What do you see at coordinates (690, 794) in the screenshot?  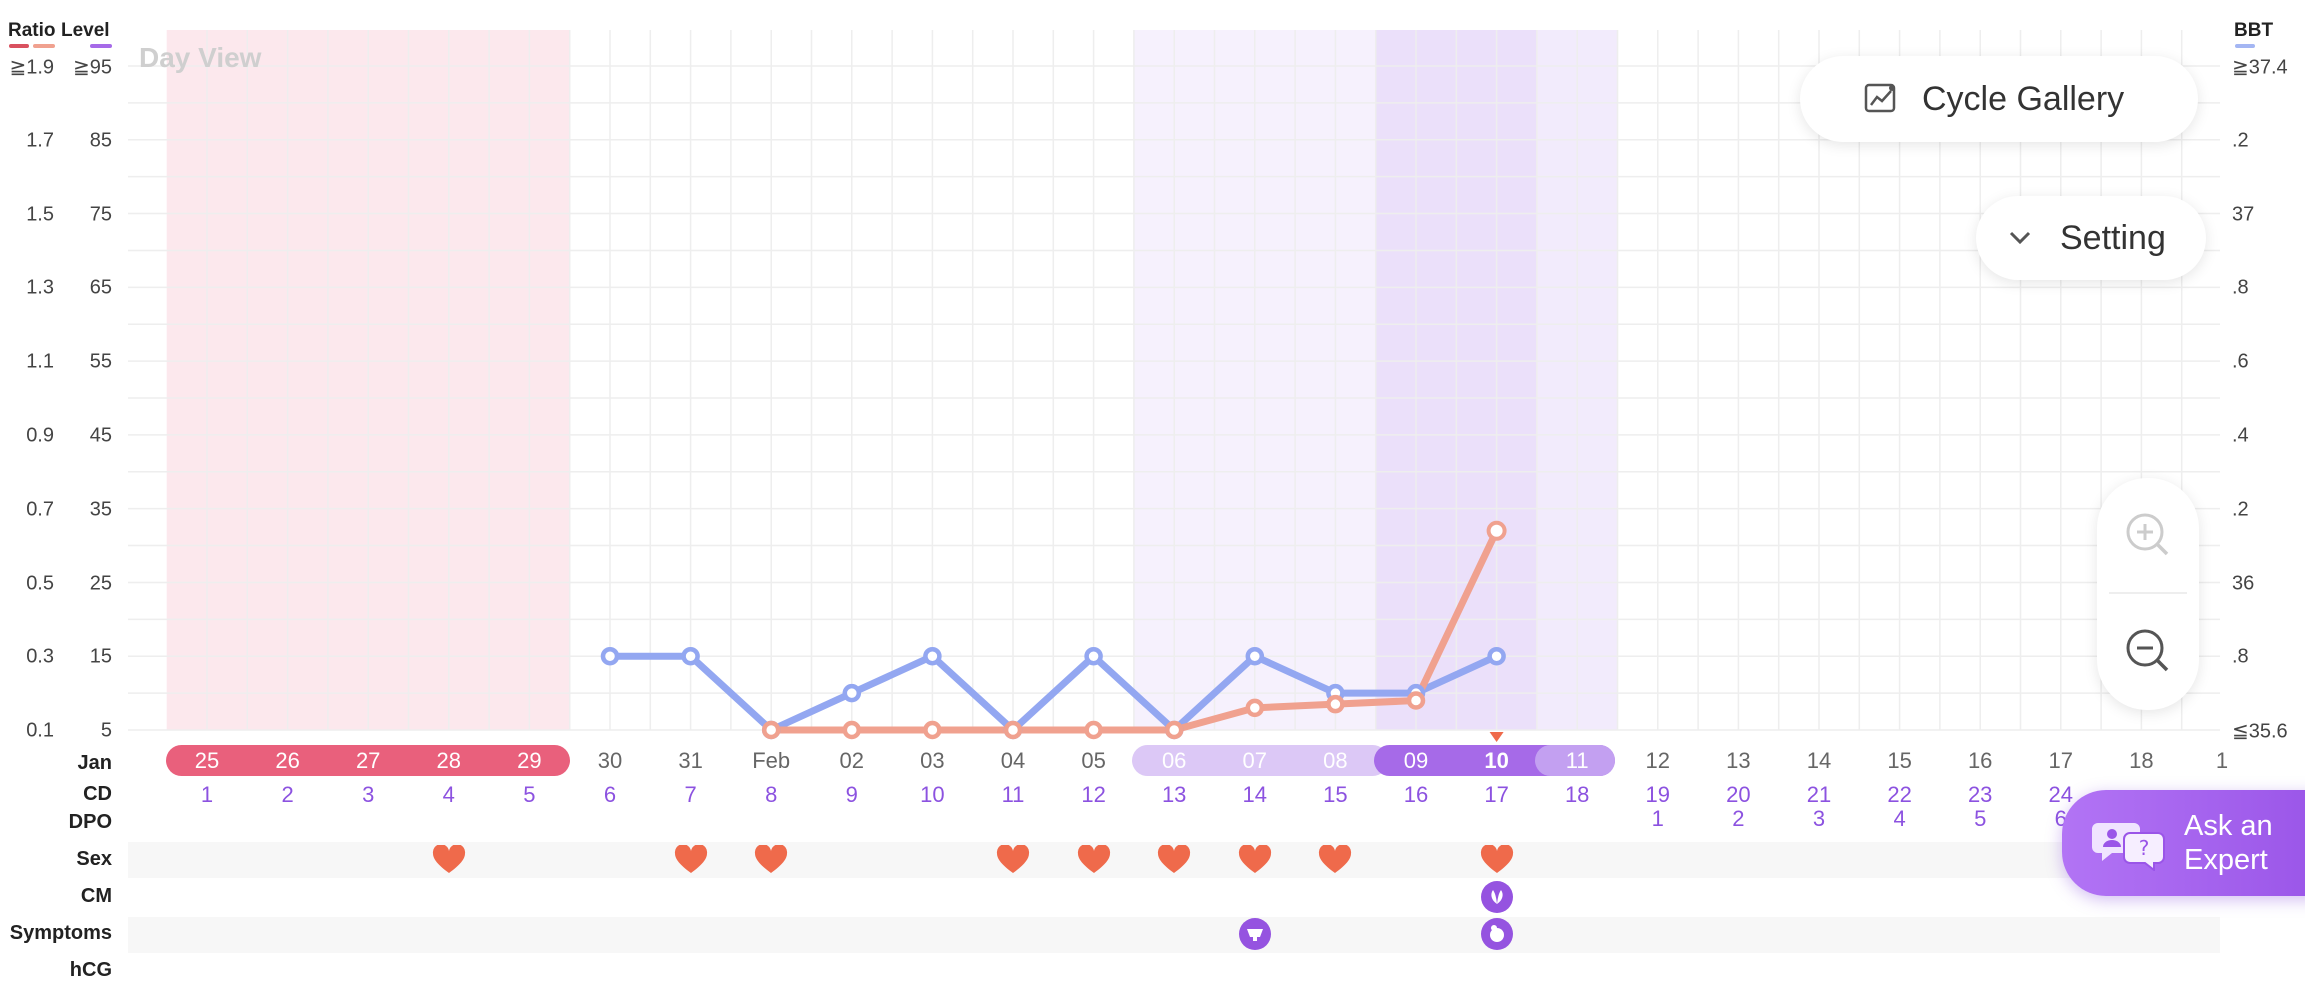 I see `cycle-day-label: 7` at bounding box center [690, 794].